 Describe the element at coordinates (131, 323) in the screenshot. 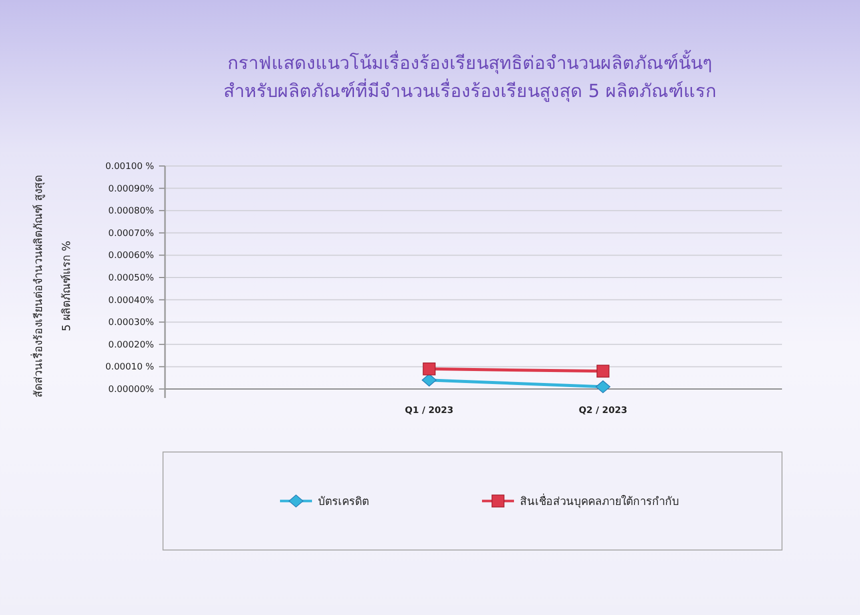

I see `y-tick-label: 0.00030%` at that location.